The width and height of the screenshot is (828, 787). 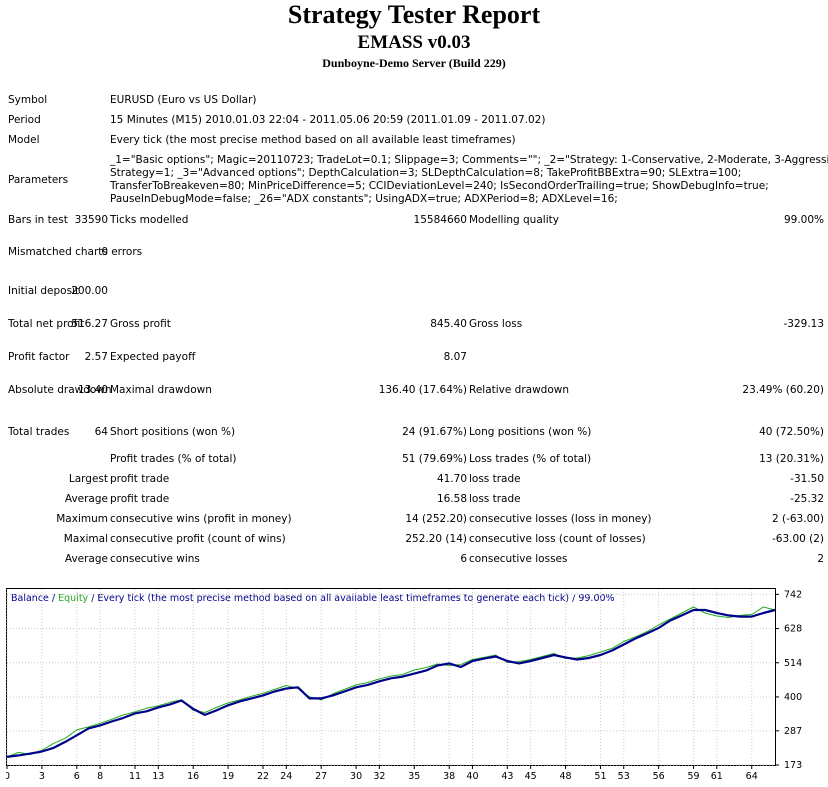 What do you see at coordinates (153, 357) in the screenshot?
I see `expected-payoff-label: Expected payoff` at bounding box center [153, 357].